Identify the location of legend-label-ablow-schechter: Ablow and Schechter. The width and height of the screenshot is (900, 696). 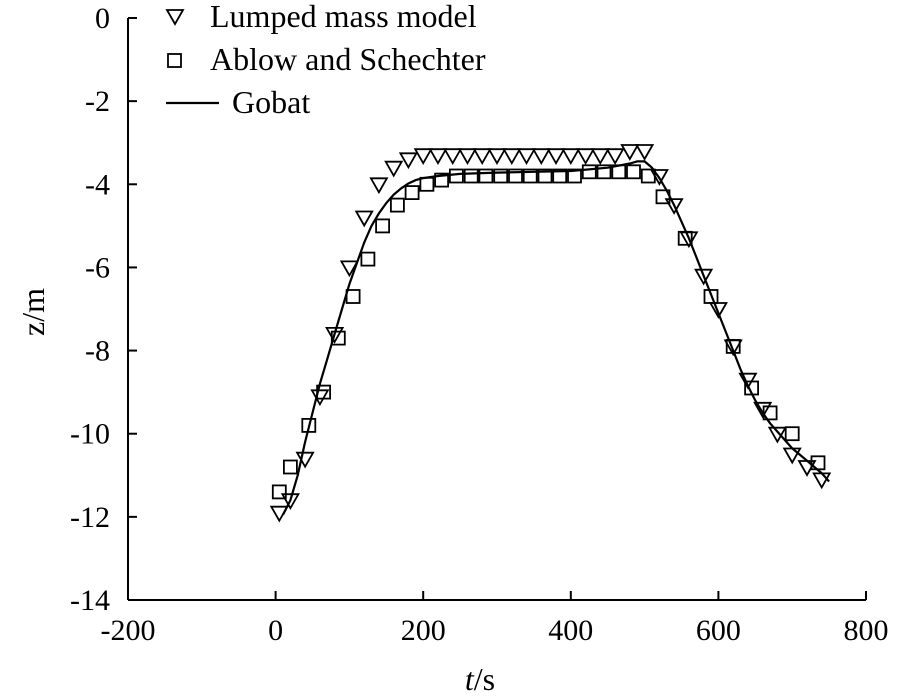
(348, 59).